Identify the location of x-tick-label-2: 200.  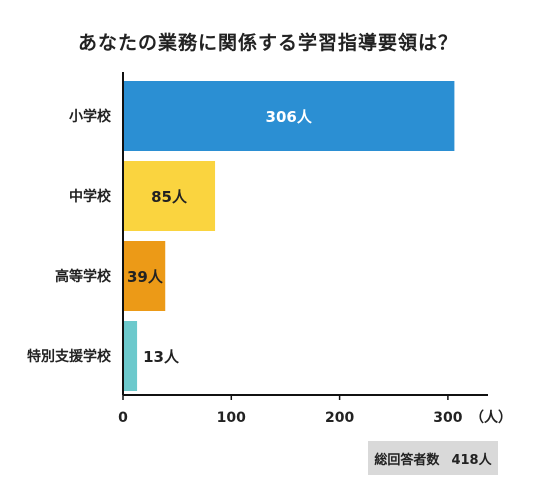
(339, 418).